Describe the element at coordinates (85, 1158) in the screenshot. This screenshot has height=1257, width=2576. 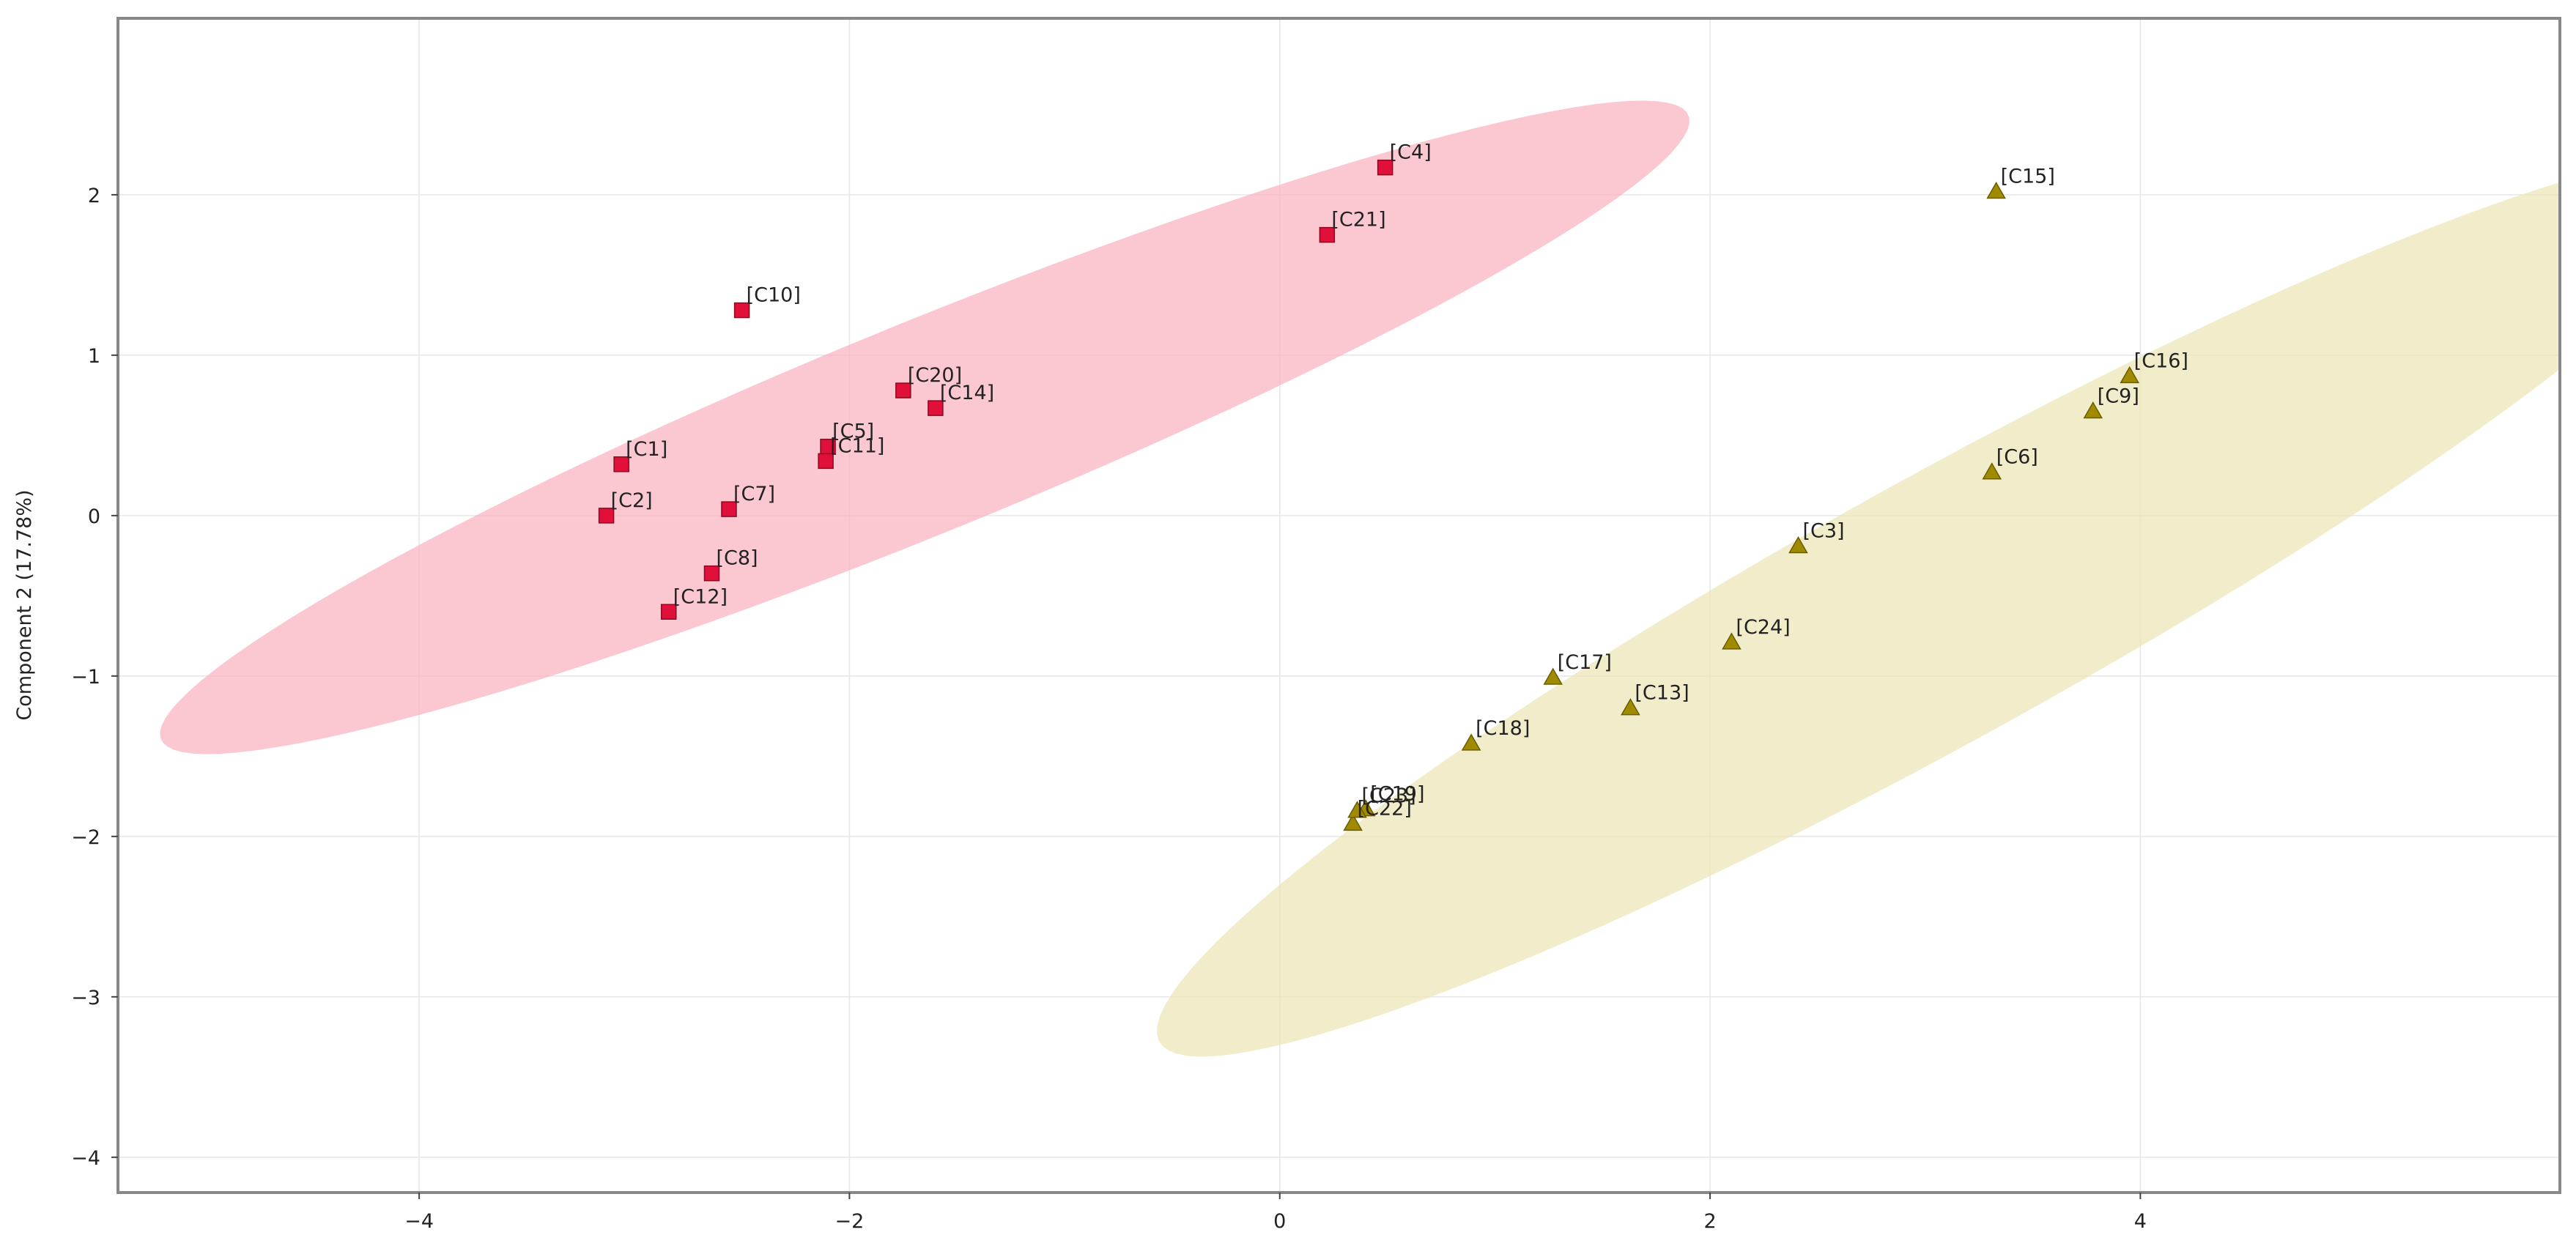
I see `y-tick-label: −4` at that location.